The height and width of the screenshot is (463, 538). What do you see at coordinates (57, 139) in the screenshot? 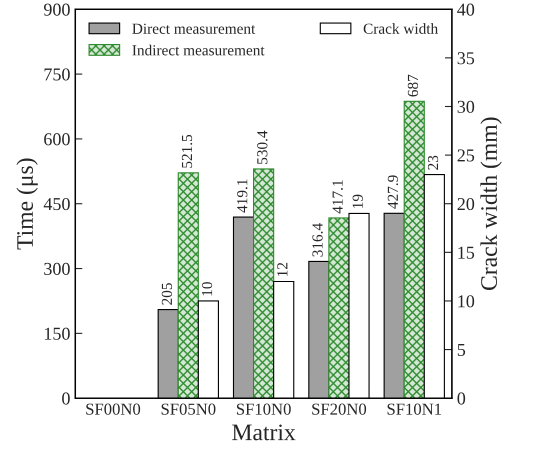
I see `y-tick-label: 600` at bounding box center [57, 139].